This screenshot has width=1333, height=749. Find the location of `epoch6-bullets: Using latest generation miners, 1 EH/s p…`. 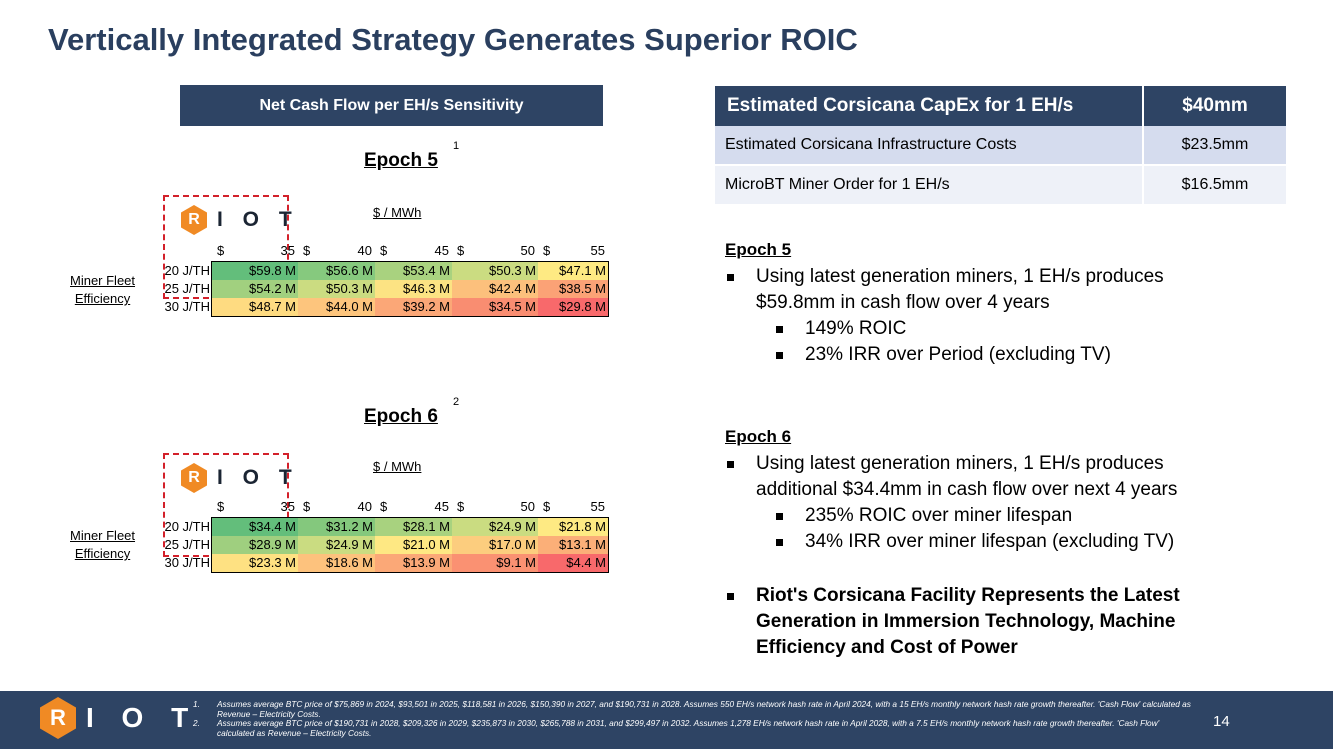

epoch6-bullets: Using latest generation miners, 1 EH/s p… is located at coordinates (985, 503).